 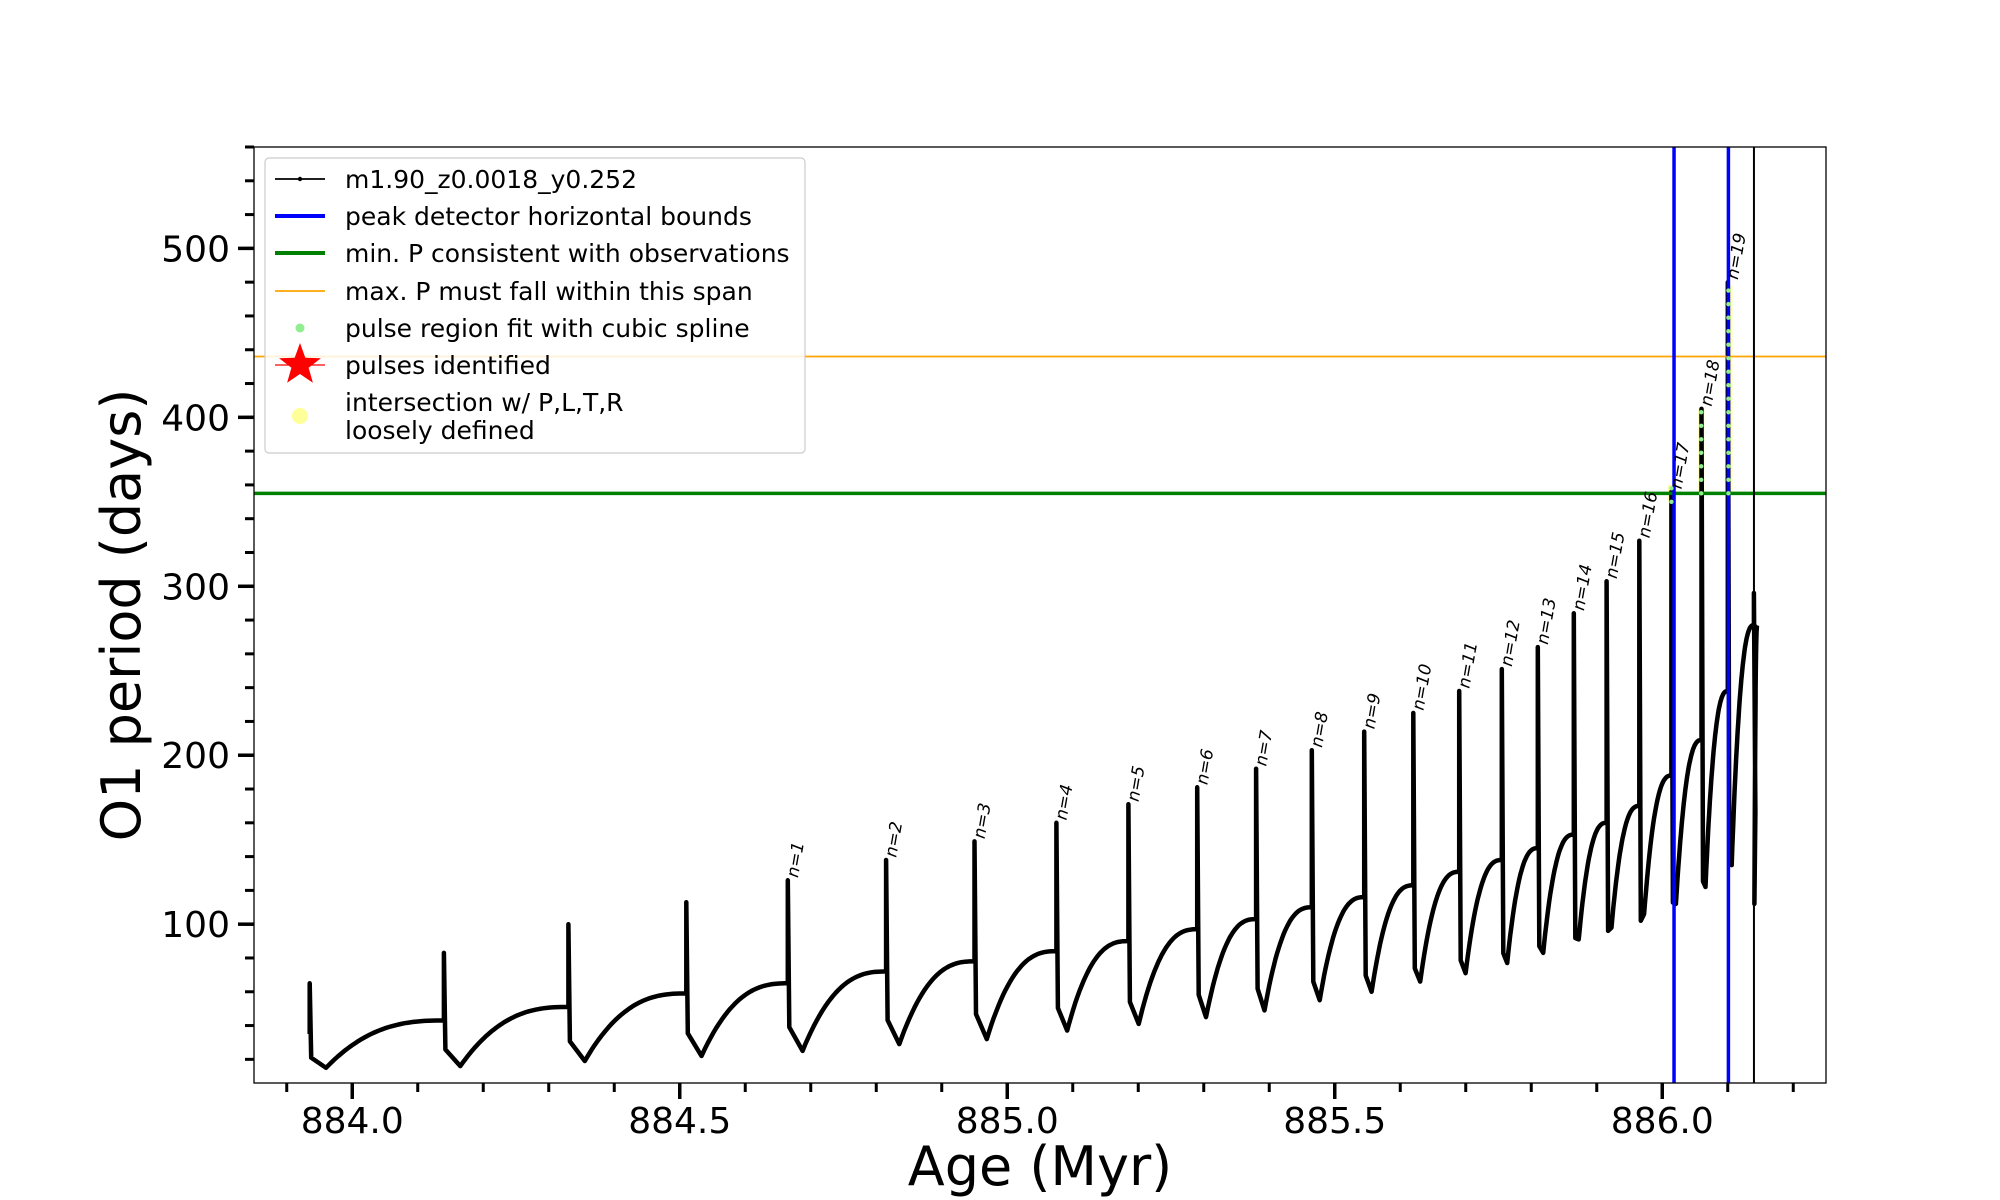 What do you see at coordinates (484, 402) in the screenshot?
I see `legend-label: intersection w/ P,L,T,R` at bounding box center [484, 402].